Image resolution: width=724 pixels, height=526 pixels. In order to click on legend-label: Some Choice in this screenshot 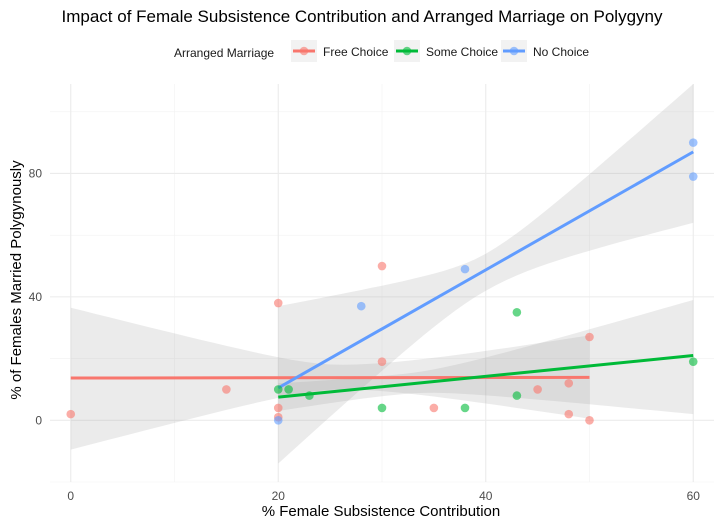, I will do `click(462, 52)`.